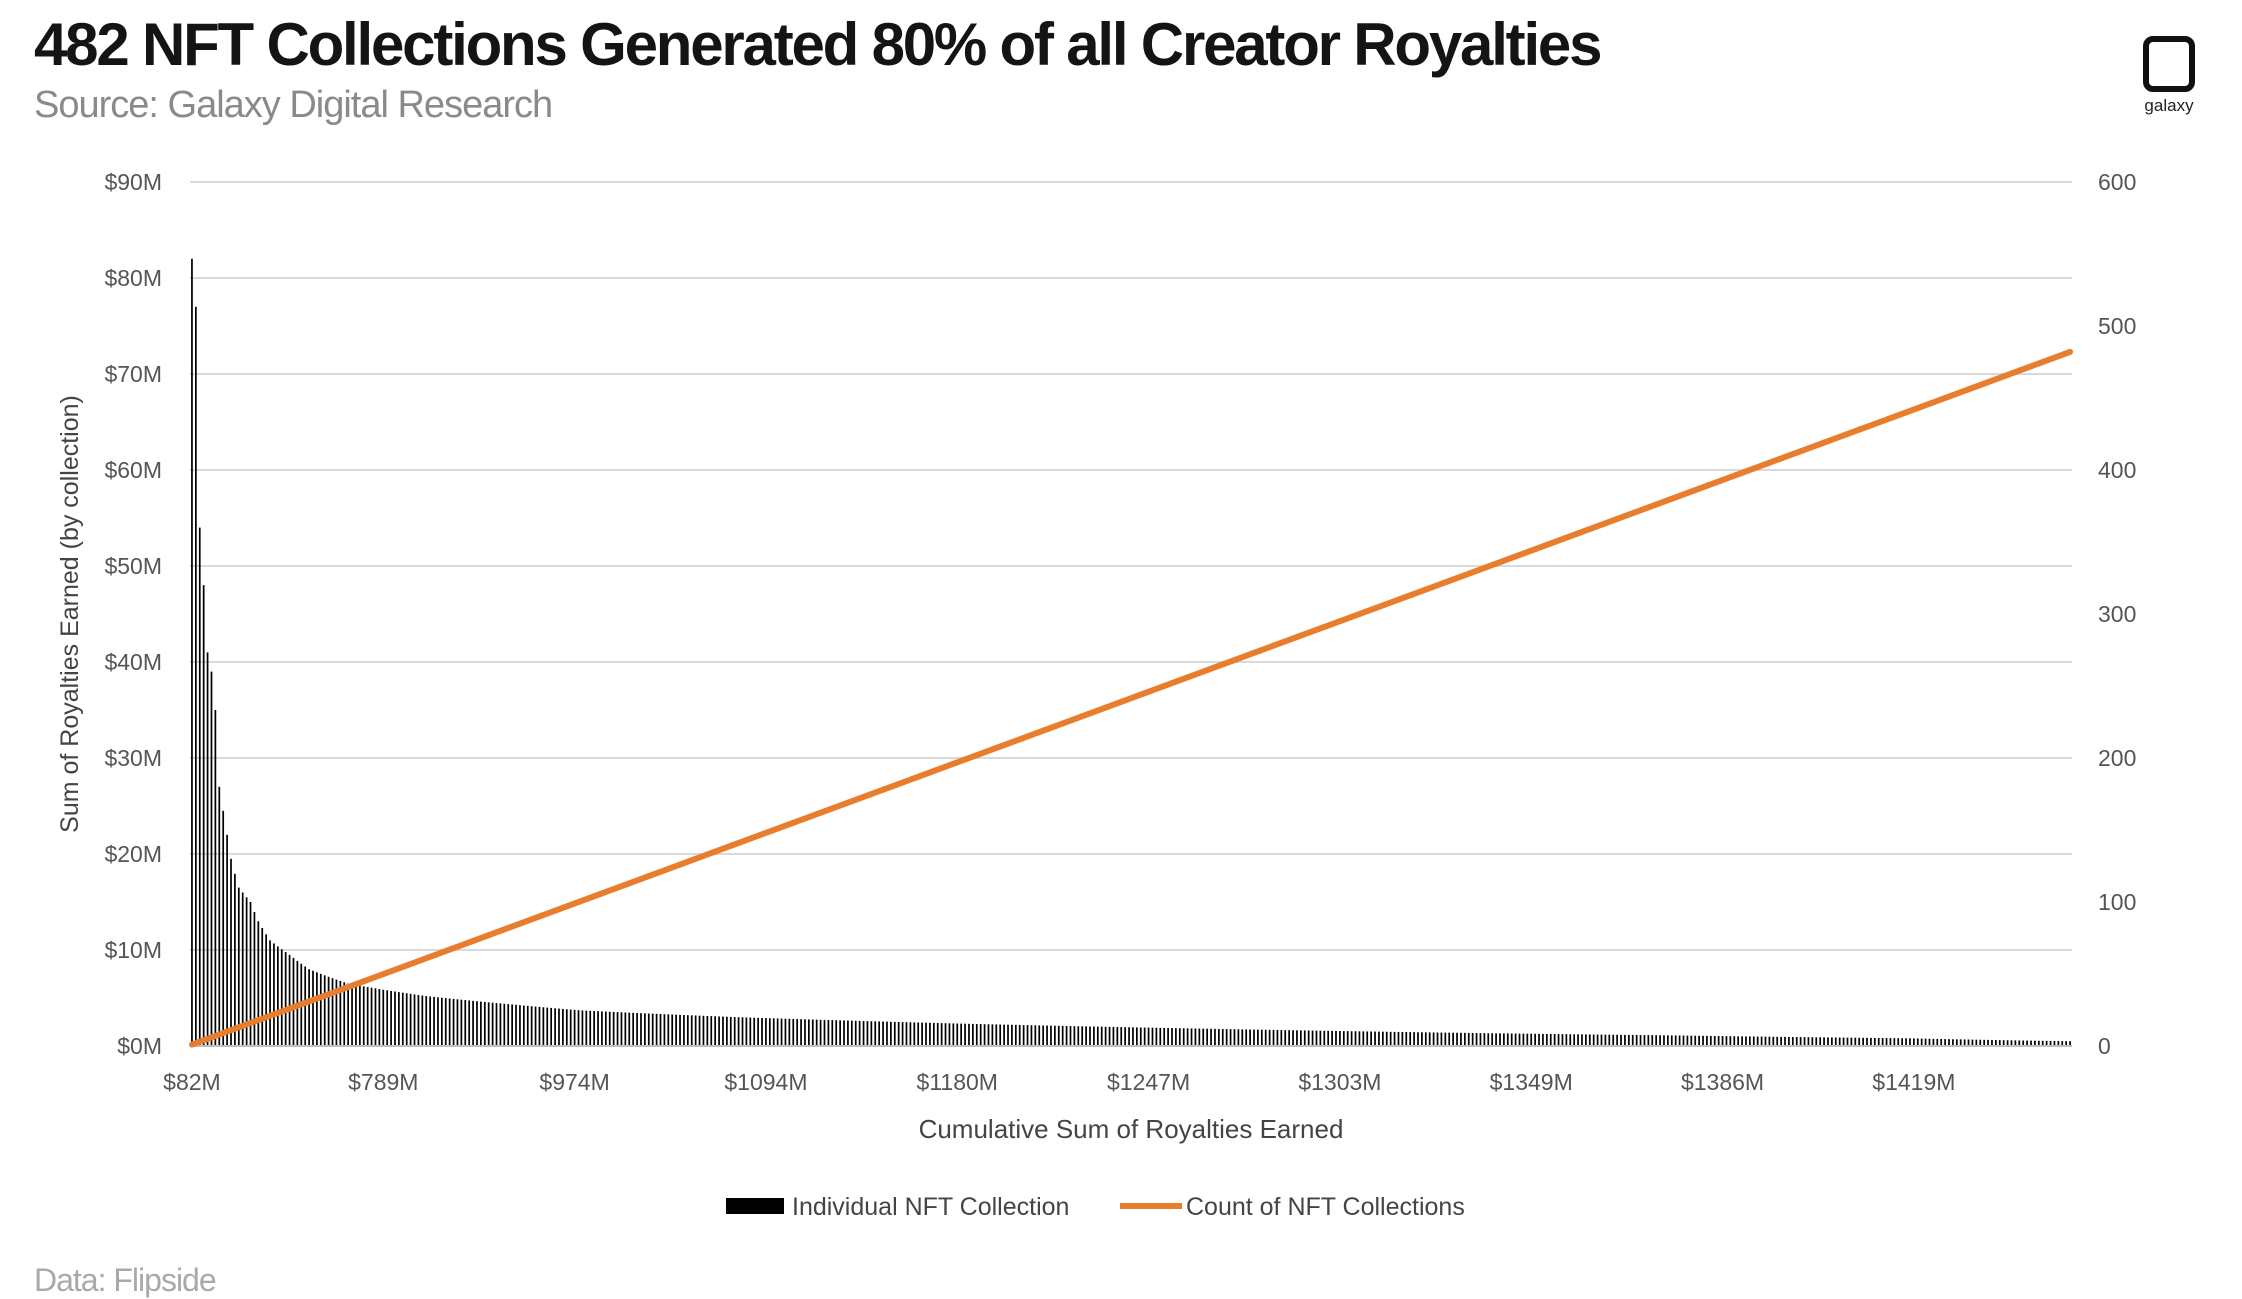  Describe the element at coordinates (2117, 470) in the screenshot. I see `y2-tick-label: 400` at that location.